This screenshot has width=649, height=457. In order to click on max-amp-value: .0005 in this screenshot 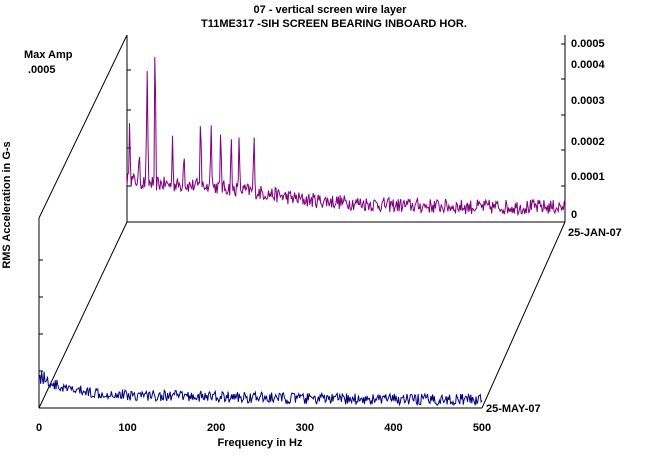, I will do `click(42, 70)`.